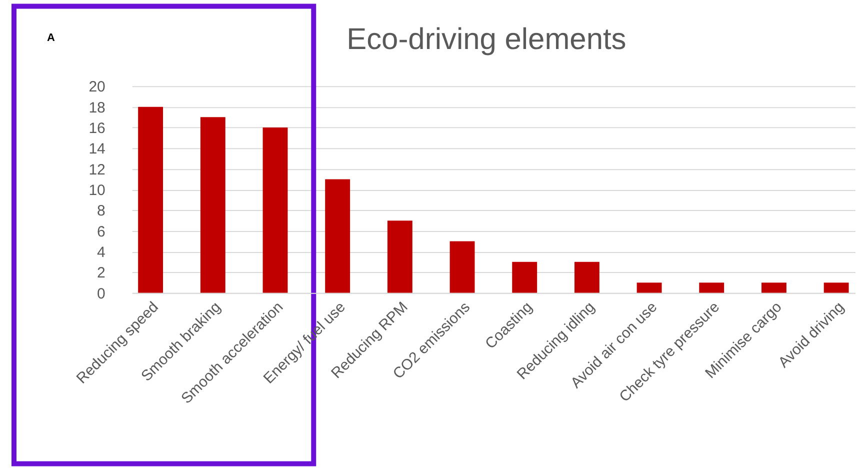 The image size is (861, 469). I want to click on y-tick-label: 0, so click(101, 293).